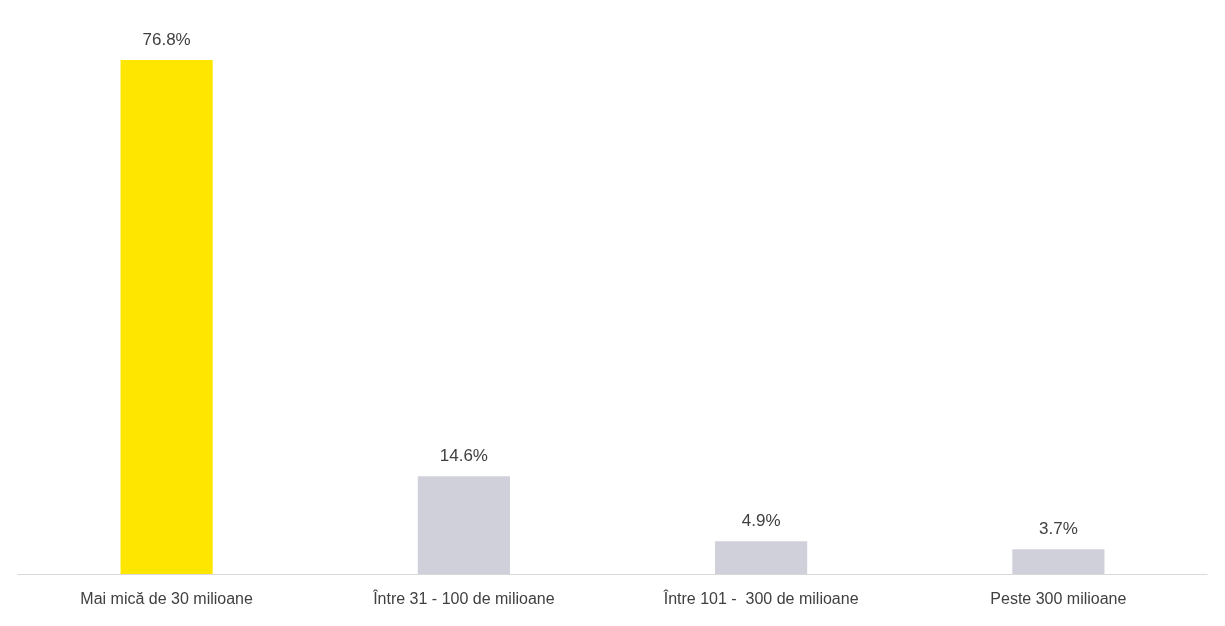  Describe the element at coordinates (1058, 529) in the screenshot. I see `data-label: 3.7%` at that location.